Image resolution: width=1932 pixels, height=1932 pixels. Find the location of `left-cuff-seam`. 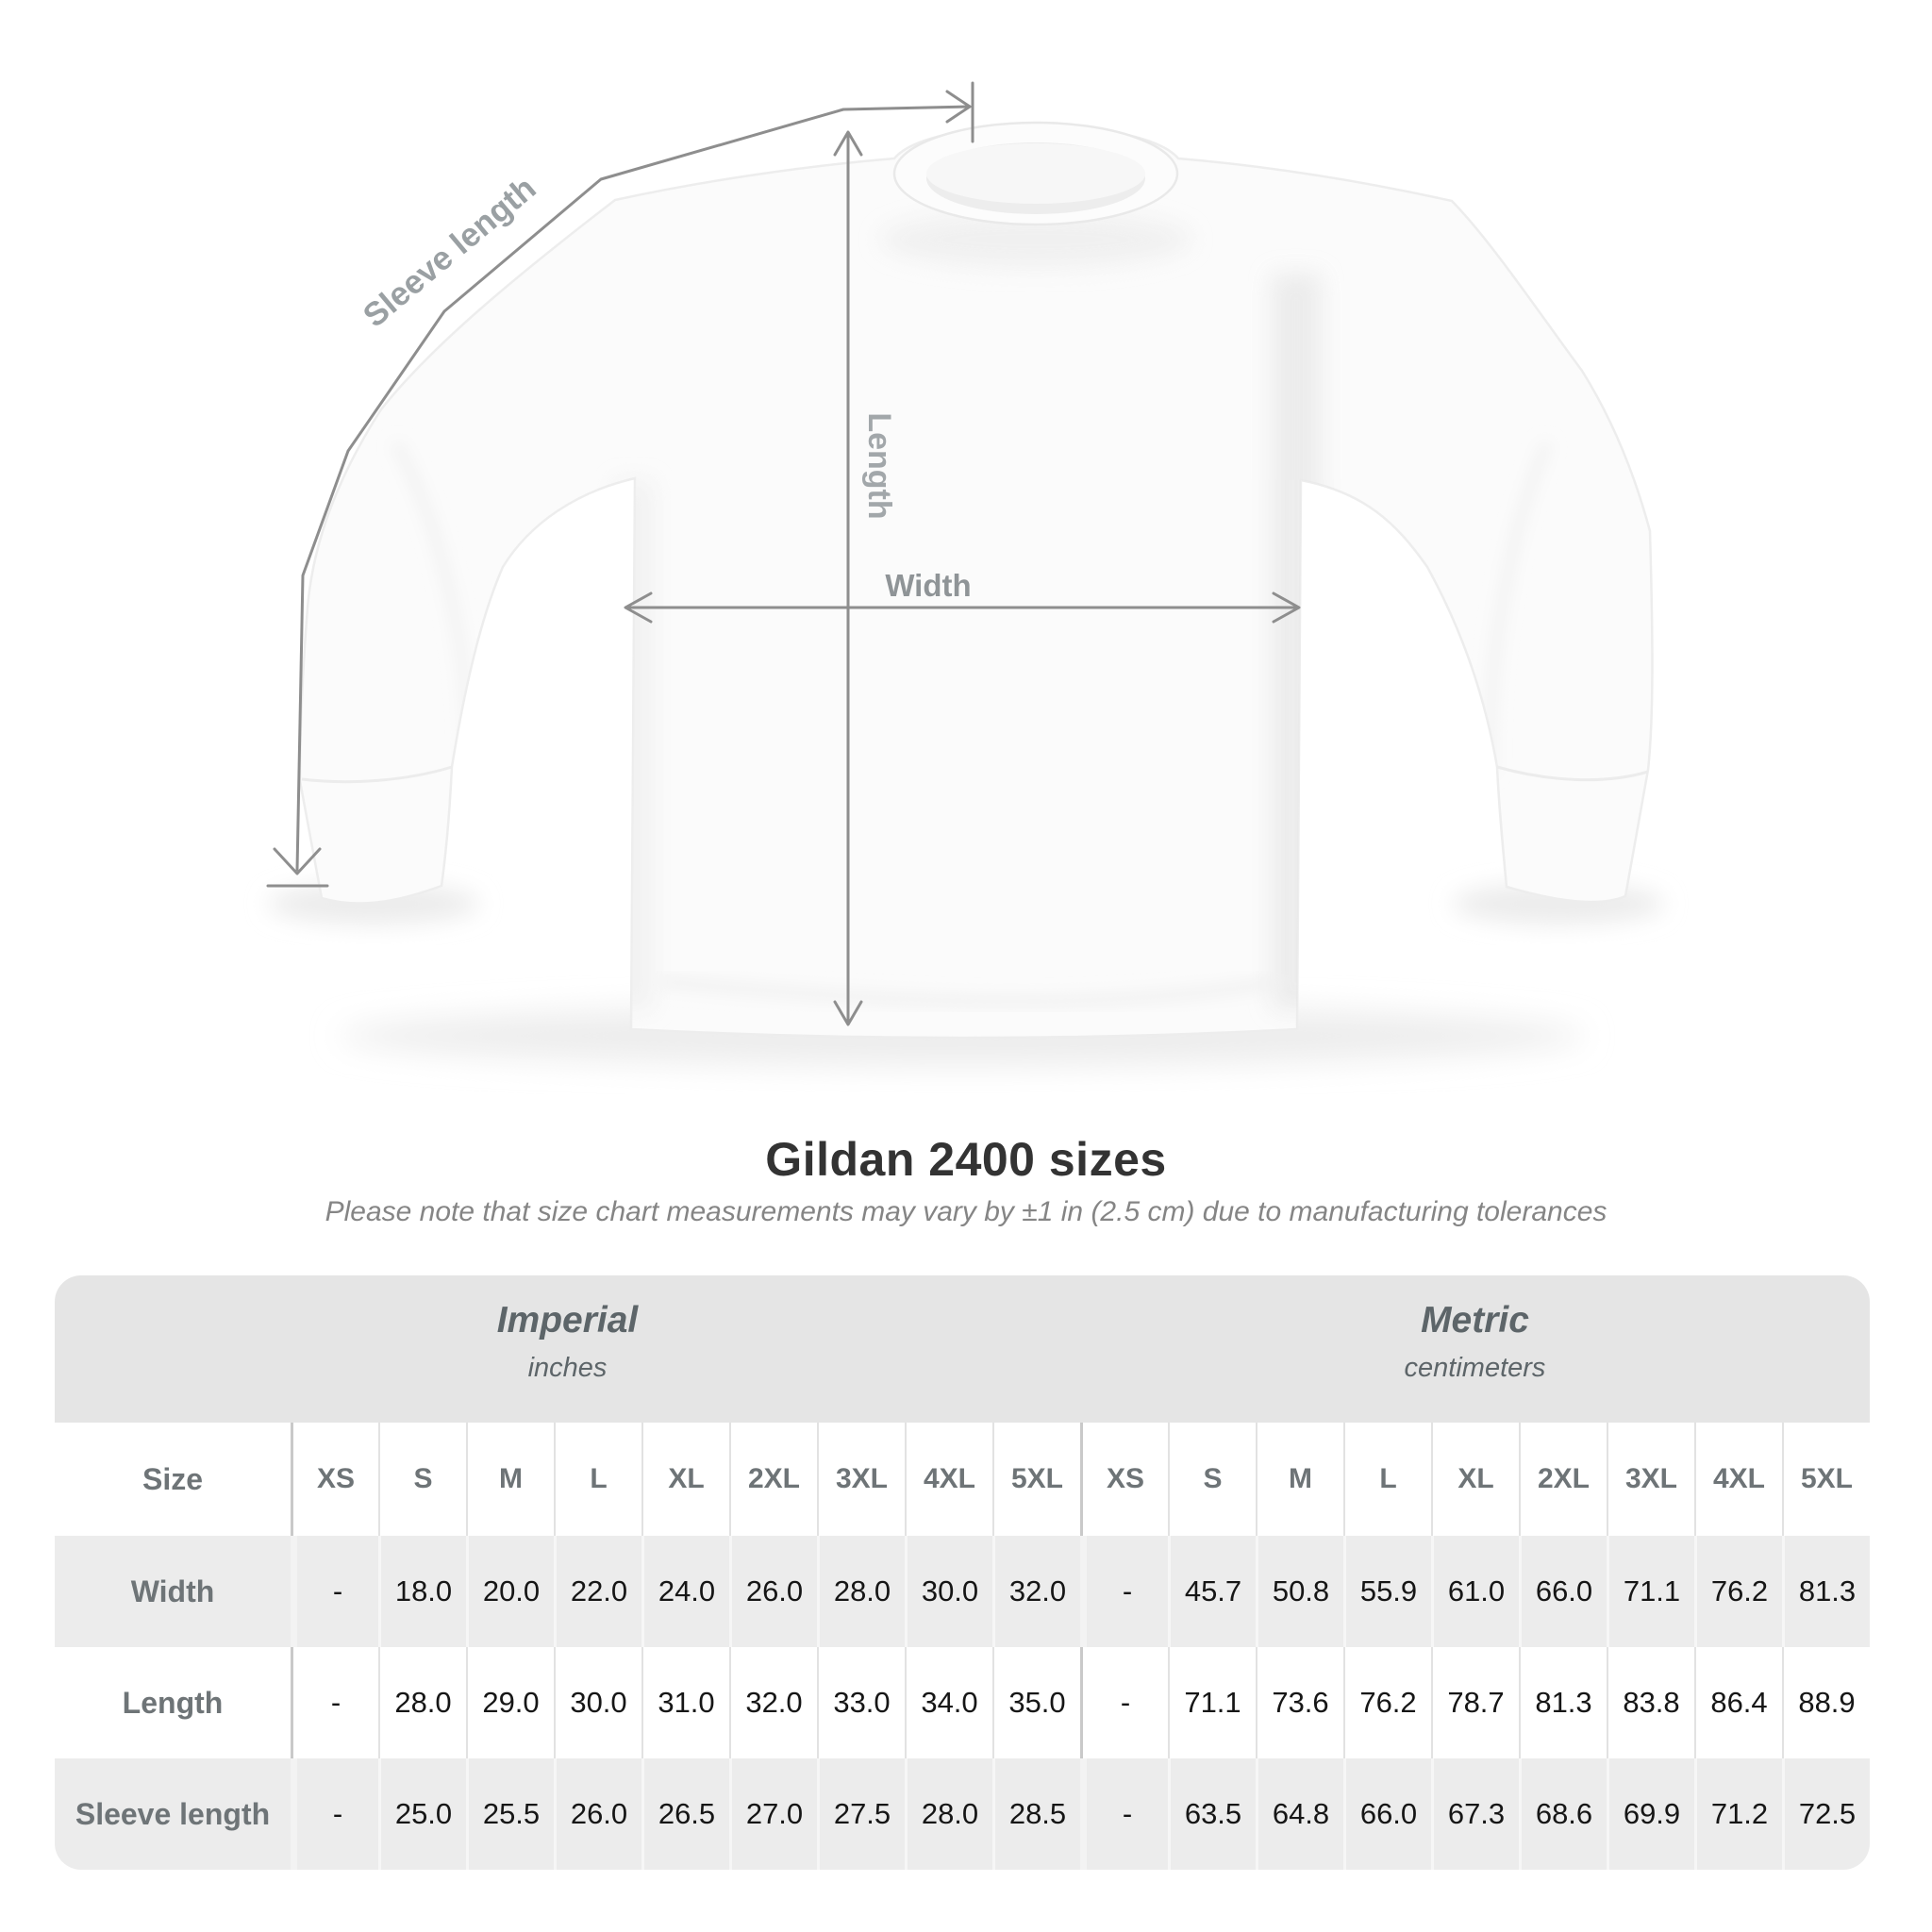

left-cuff-seam is located at coordinates (377, 774).